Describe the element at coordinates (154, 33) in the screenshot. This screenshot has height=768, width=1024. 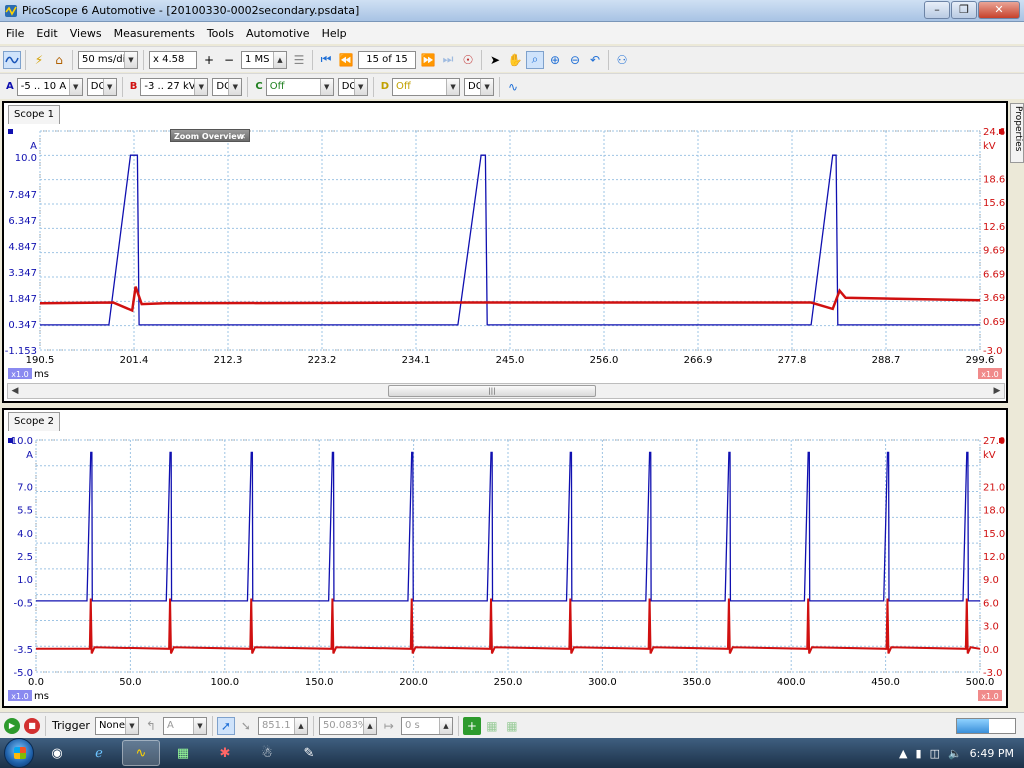
I see `menu-measurements: Measurements` at that location.